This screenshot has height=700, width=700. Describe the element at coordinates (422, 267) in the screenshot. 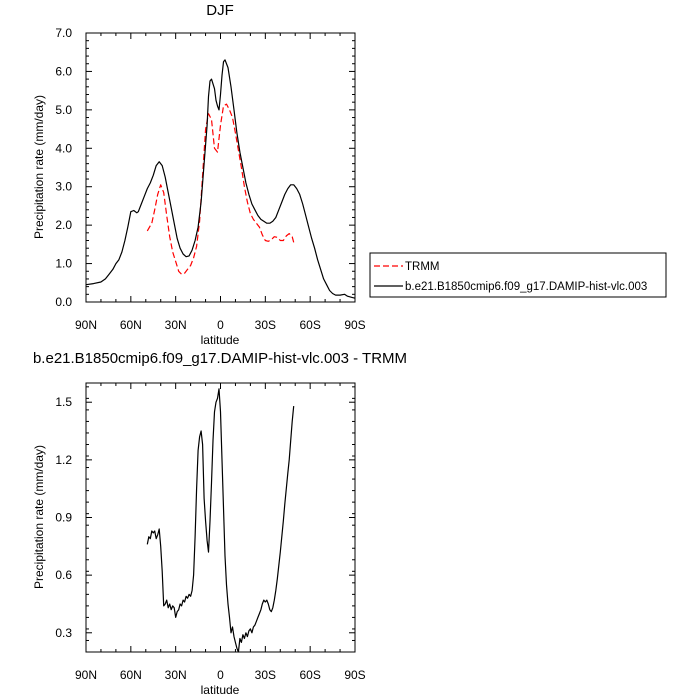

I see `legend-label-trmm: TRMM` at that location.